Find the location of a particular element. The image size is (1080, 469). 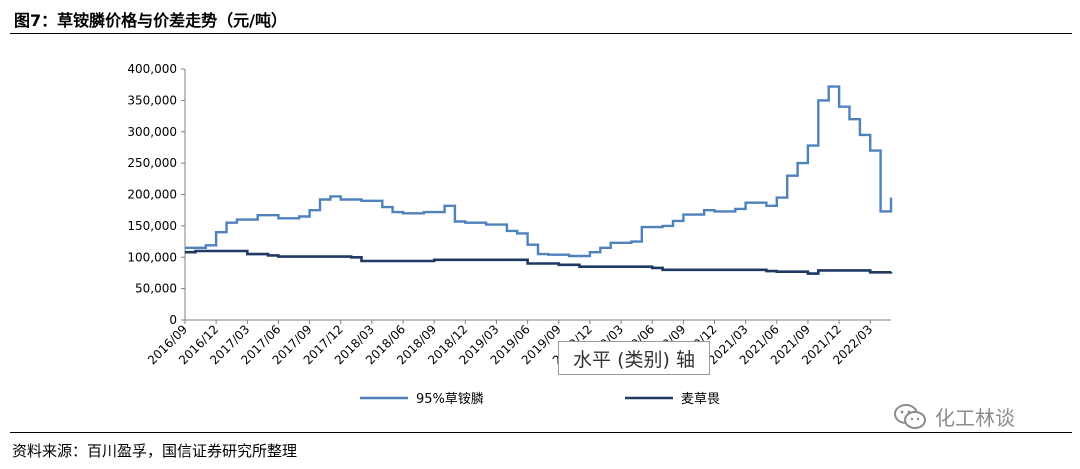

legend: 95%草铵膦 麦草畏 is located at coordinates (540, 399).